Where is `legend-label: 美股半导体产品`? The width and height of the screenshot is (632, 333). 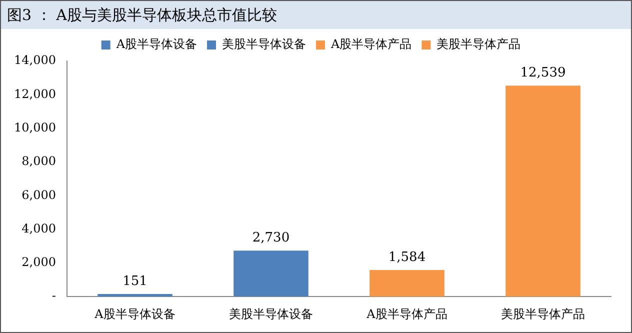
legend-label: 美股半导体产品 is located at coordinates (478, 44).